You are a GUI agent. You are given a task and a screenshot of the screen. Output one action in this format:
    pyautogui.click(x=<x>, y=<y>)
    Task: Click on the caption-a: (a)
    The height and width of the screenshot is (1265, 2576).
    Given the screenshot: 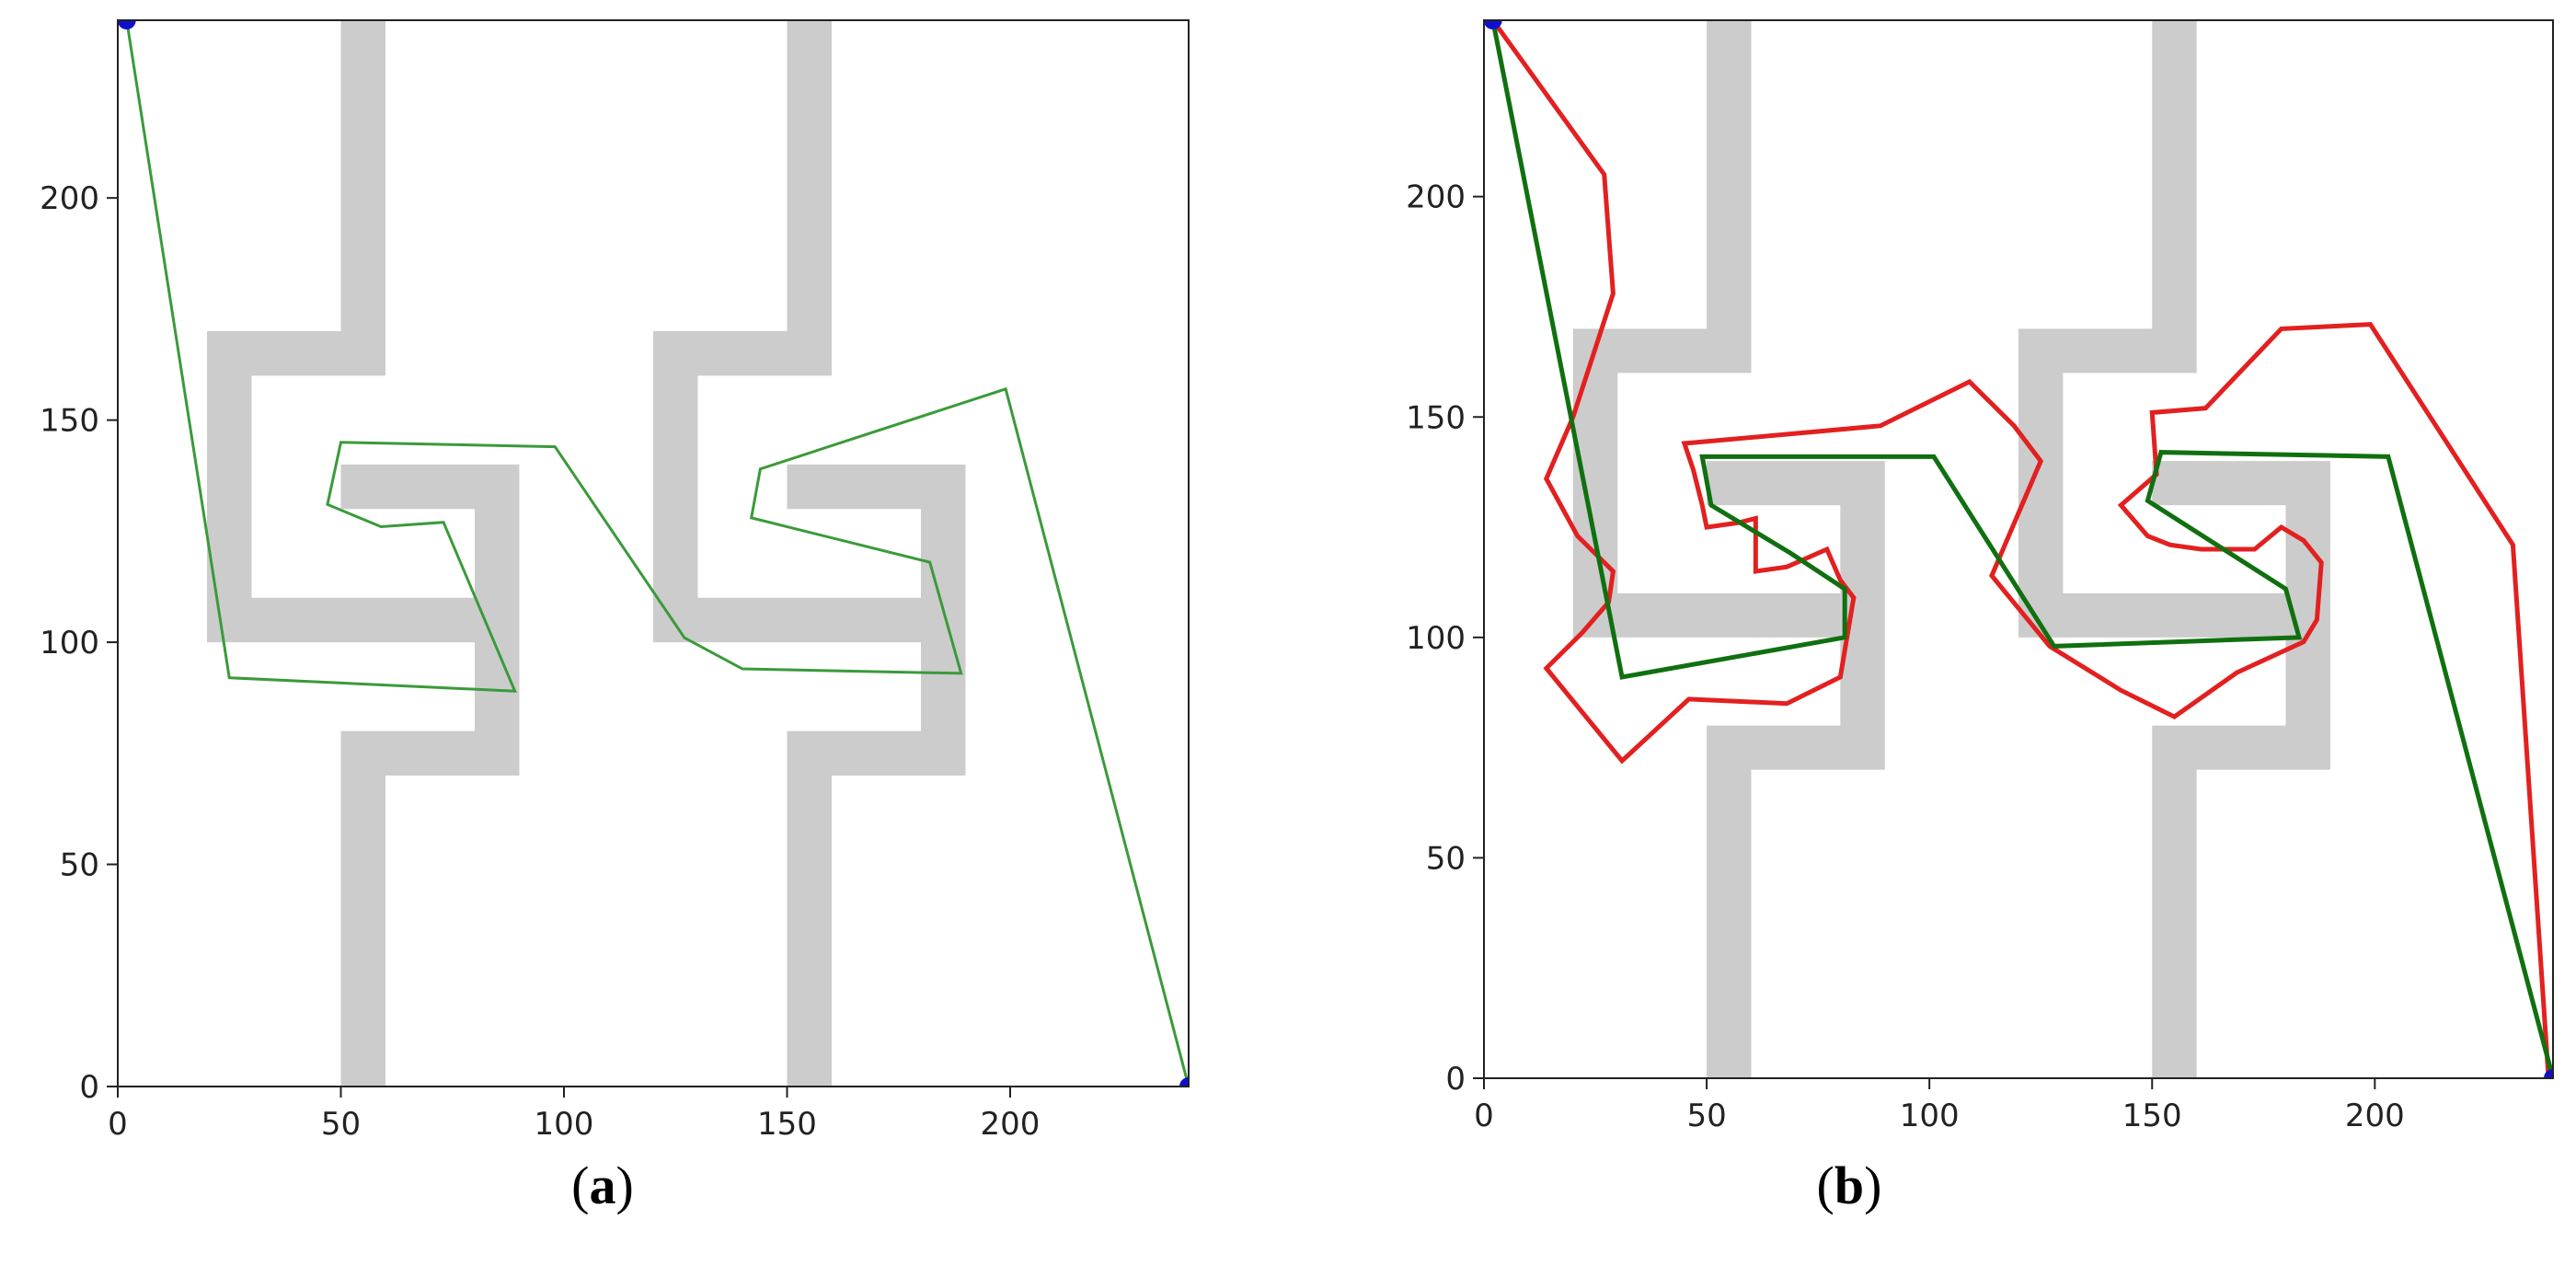 What is the action you would take?
    pyautogui.click(x=602, y=1185)
    